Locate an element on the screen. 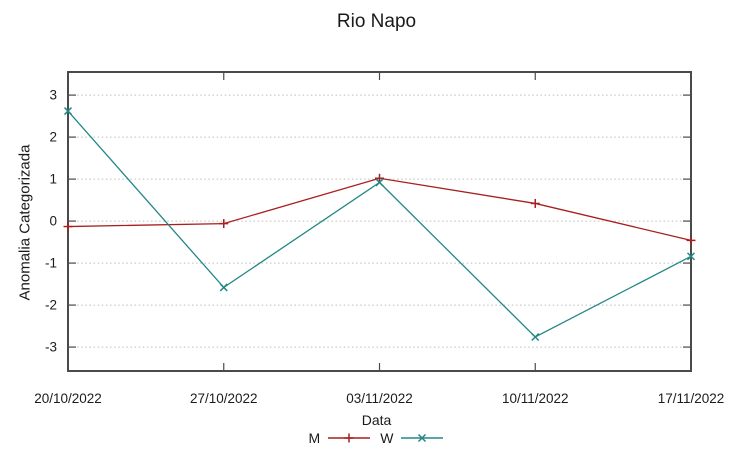 The image size is (753, 459). legend: M W is located at coordinates (376, 438).